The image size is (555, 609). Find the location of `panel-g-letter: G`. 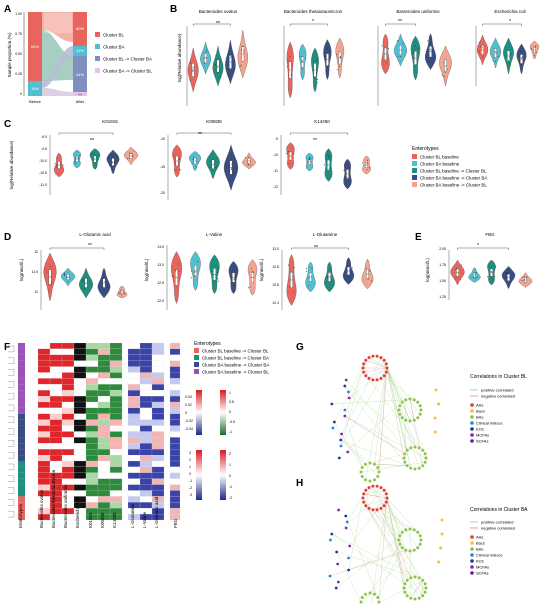

panel-g-letter: G is located at coordinates (300, 347).